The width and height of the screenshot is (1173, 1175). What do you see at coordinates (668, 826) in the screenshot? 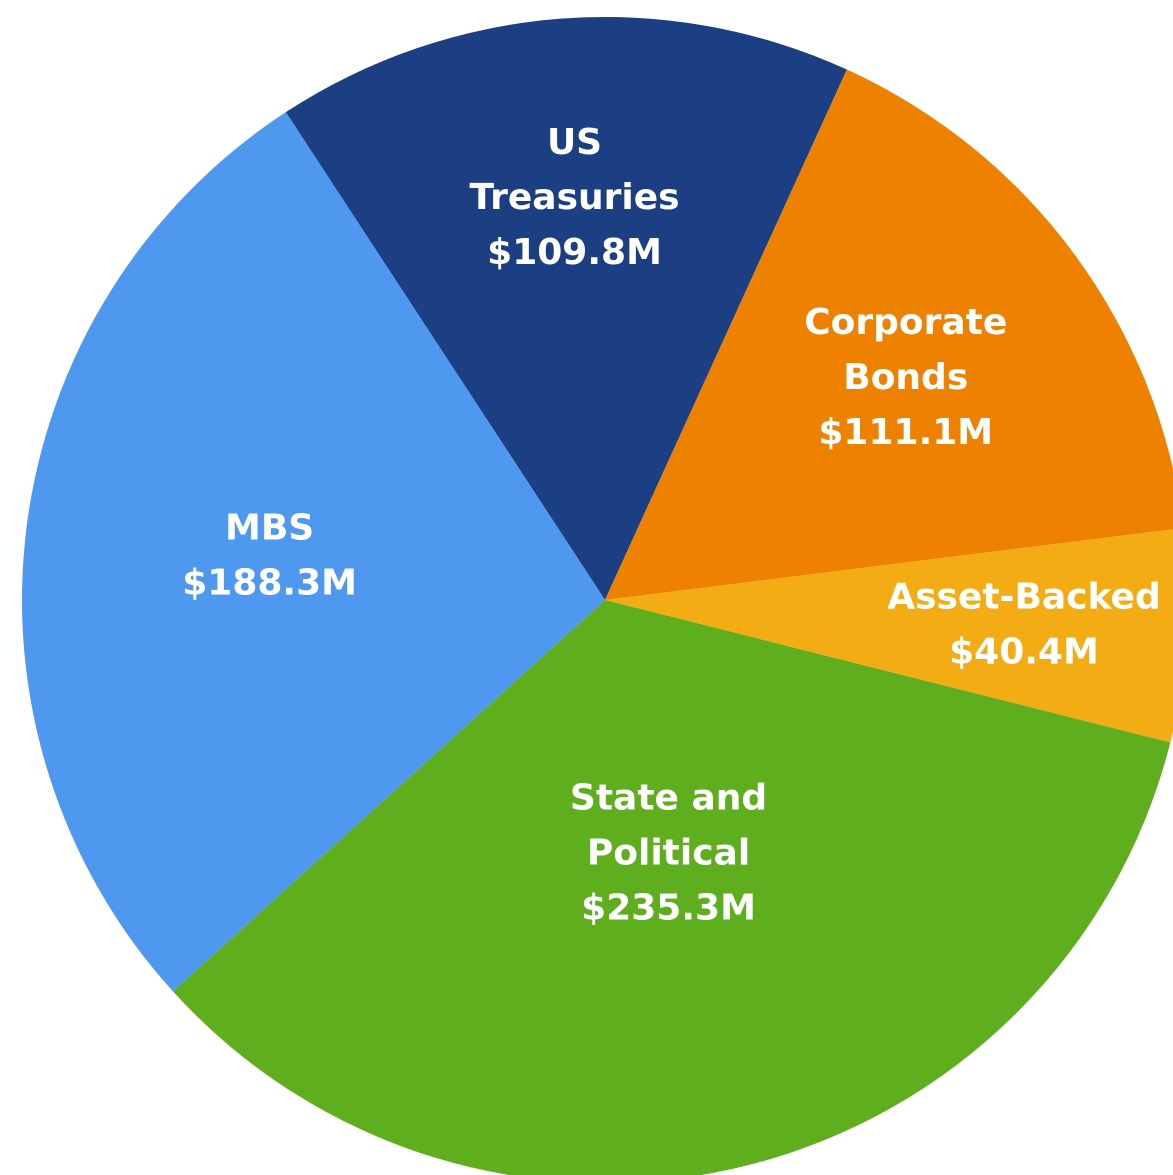
I see `slice-label: State and Political` at bounding box center [668, 826].